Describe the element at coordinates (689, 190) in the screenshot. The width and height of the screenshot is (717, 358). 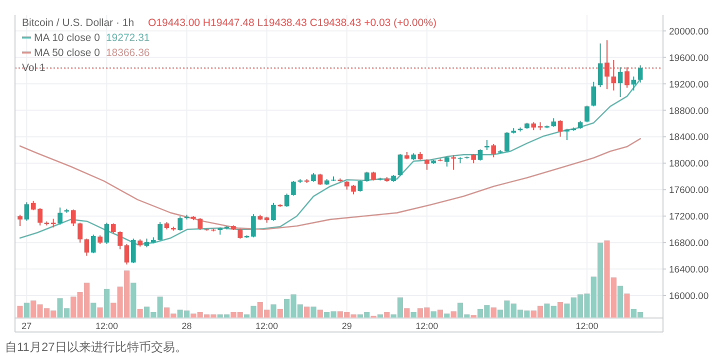
I see `y-tick-label: 17600.00` at that location.